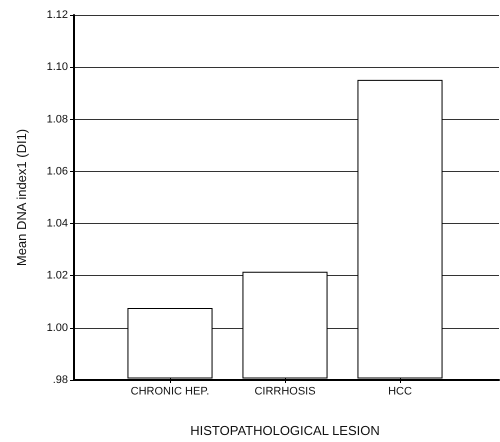 The image size is (500, 442). I want to click on y-tick-label: 1.10, so click(57, 67).